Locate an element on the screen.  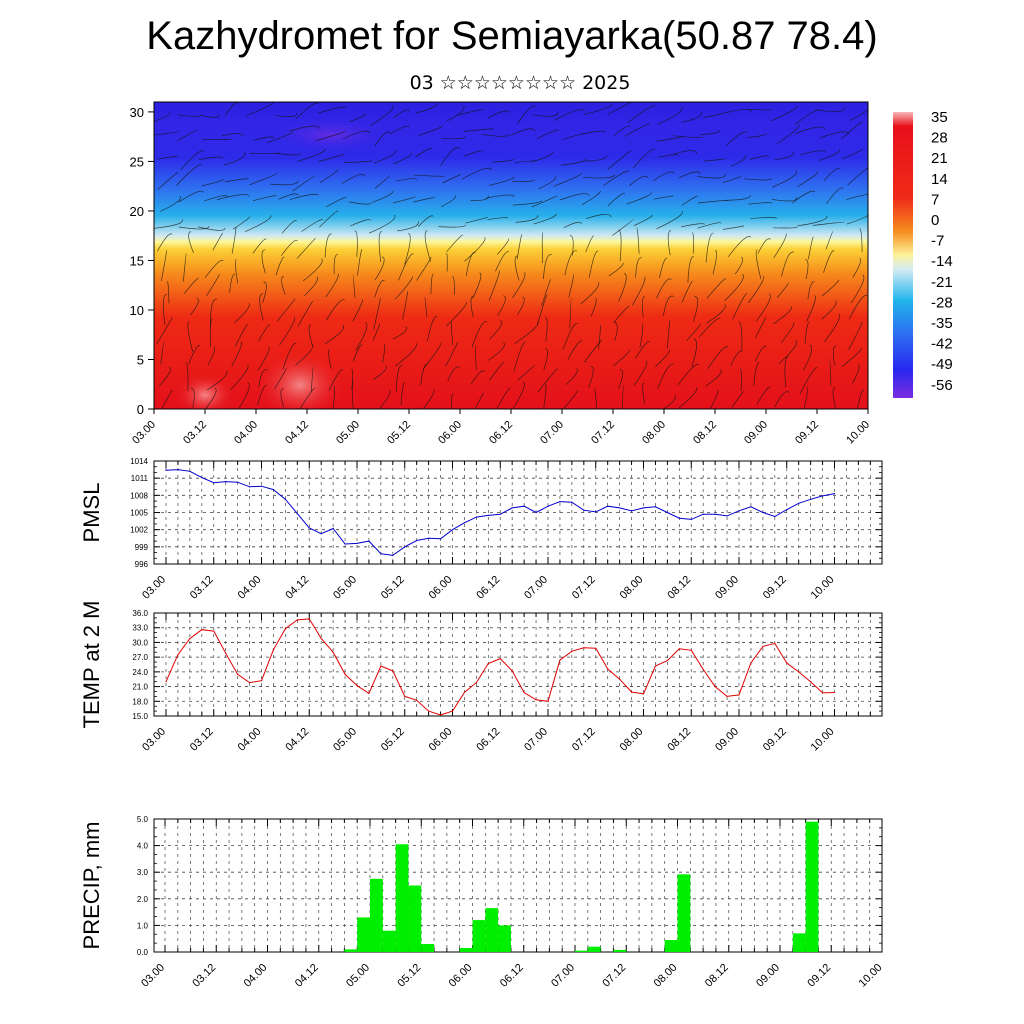
y-tick-label: 1.0 is located at coordinates (143, 925).